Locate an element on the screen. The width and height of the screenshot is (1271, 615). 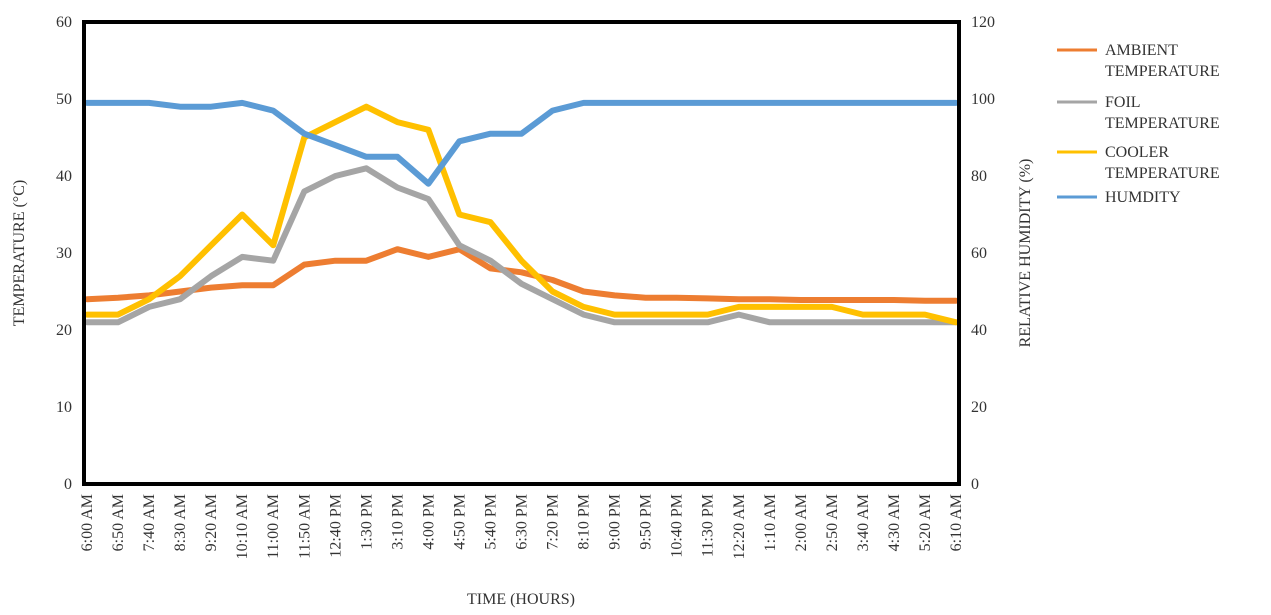
right-axis-tick-label: 100 is located at coordinates (983, 99).